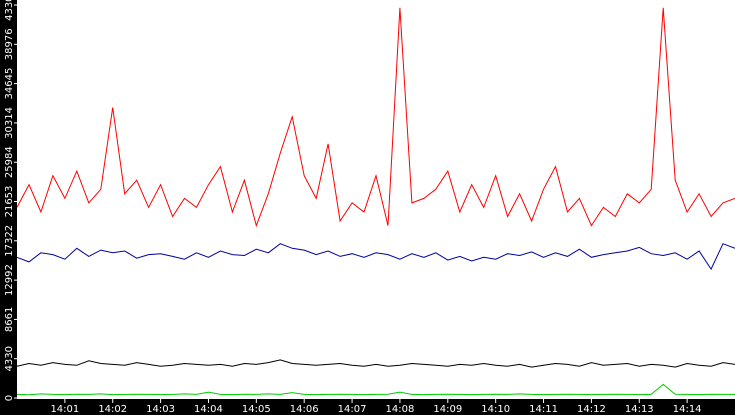  I want to click on x-tick-label: 14:10, so click(495, 409).